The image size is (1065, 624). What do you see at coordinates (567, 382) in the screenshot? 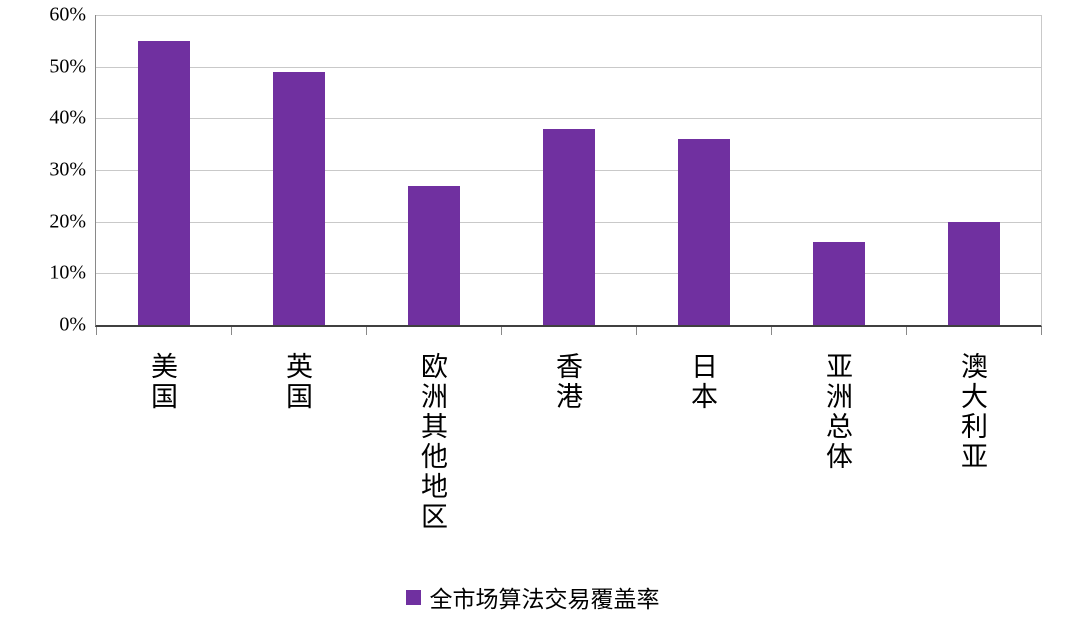
I see `x-axis-label: 香港` at bounding box center [567, 382].